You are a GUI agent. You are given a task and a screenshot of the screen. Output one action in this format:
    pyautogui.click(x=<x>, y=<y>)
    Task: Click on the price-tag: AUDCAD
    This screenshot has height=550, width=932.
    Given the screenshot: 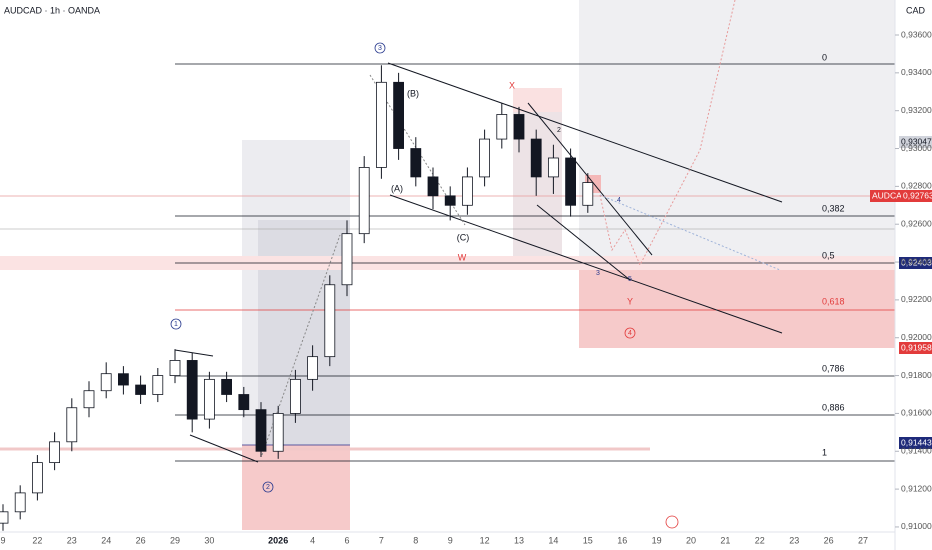 What is the action you would take?
    pyautogui.click(x=890, y=195)
    